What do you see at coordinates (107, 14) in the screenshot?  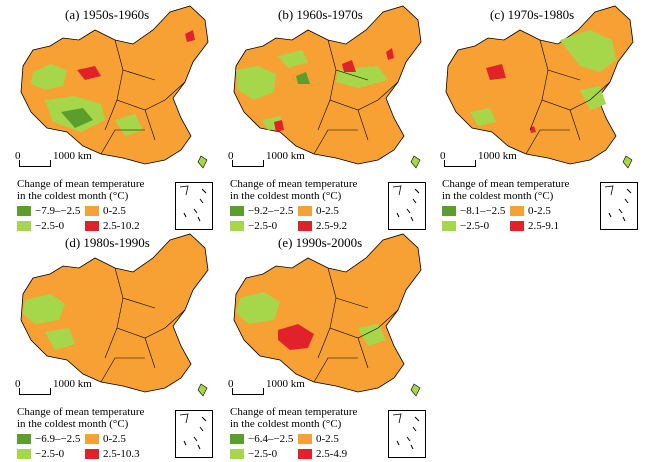 I see `panel-title: (a) 1950s-1960s` at bounding box center [107, 14].